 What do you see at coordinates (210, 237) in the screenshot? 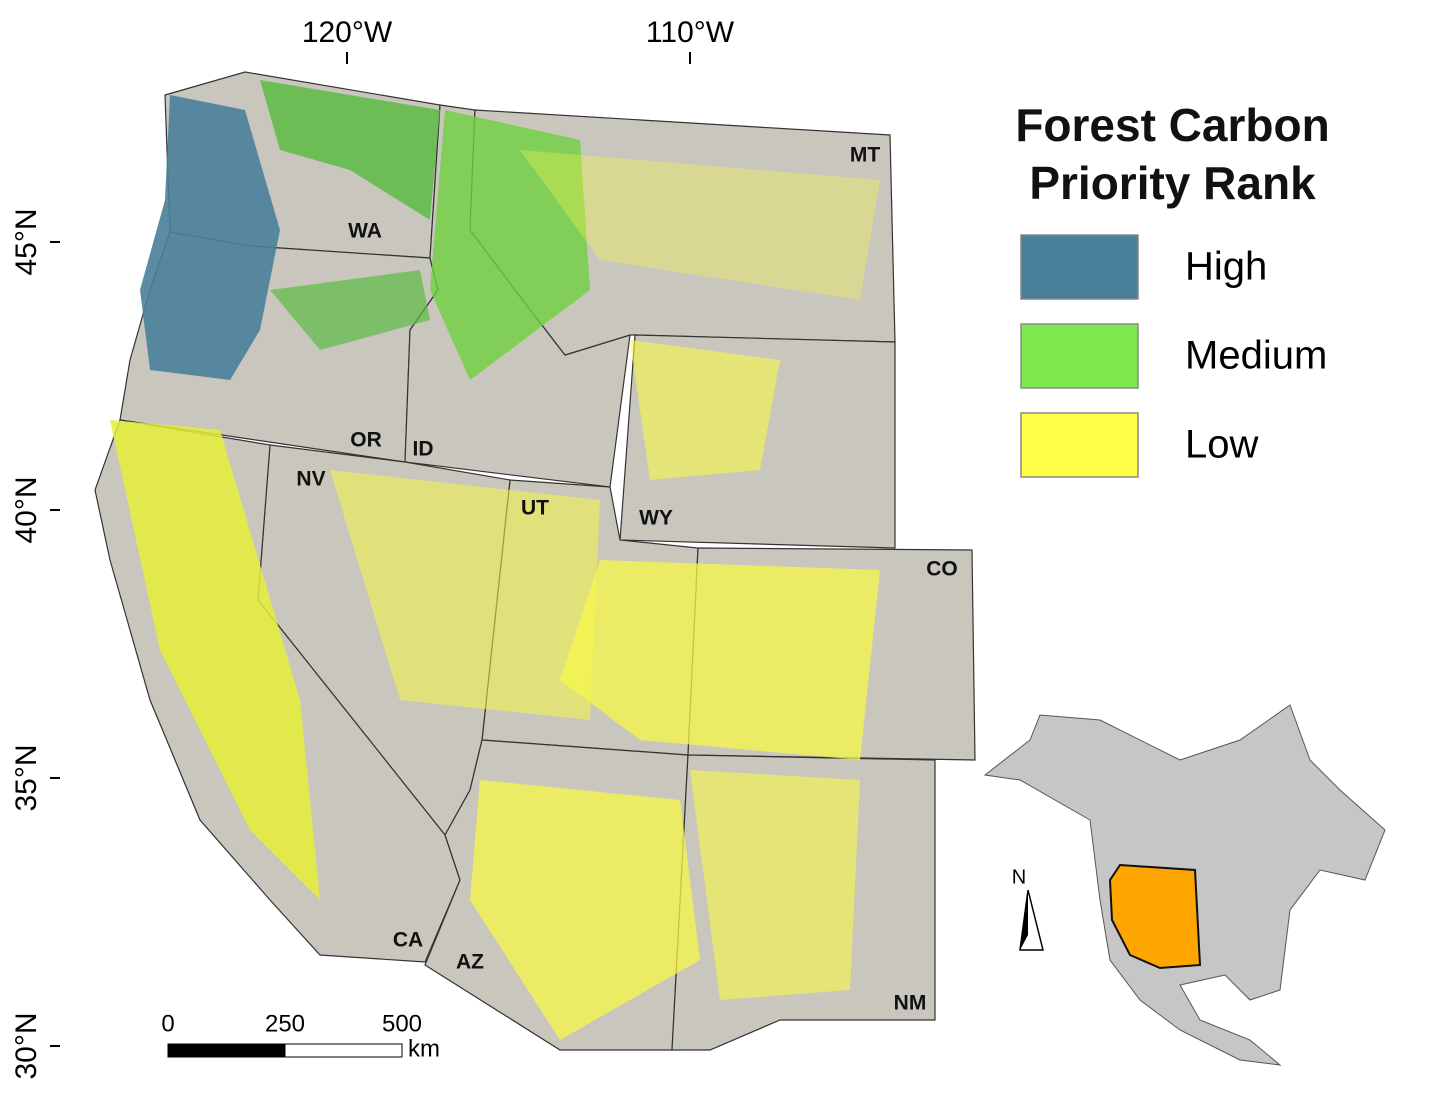
I see `high-area` at bounding box center [210, 237].